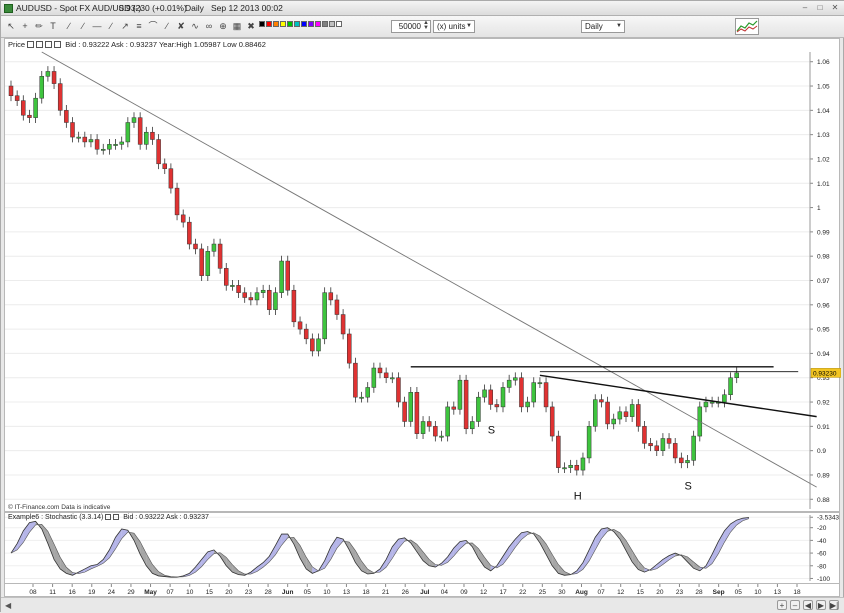  I want to click on x-tick-label: 09, so click(464, 592).